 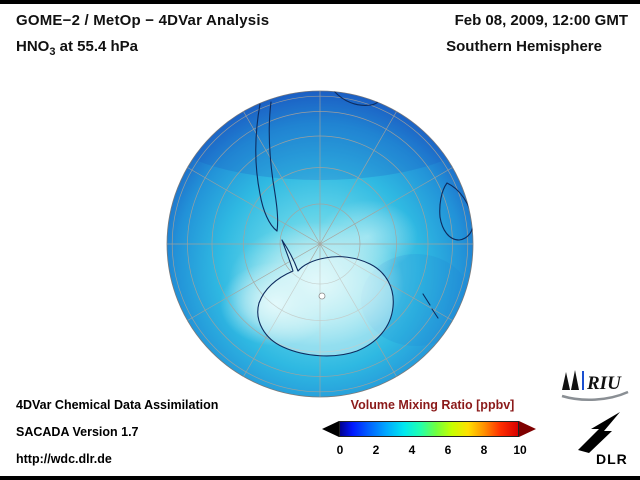 What do you see at coordinates (431, 451) in the screenshot?
I see `colorbar-ticks: 0 2 4 6 8 10` at bounding box center [431, 451].